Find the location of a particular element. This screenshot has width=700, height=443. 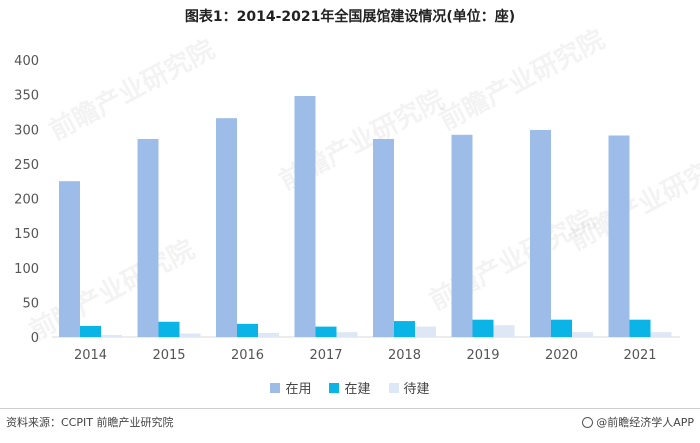

legend-label: 在用 is located at coordinates (298, 389).